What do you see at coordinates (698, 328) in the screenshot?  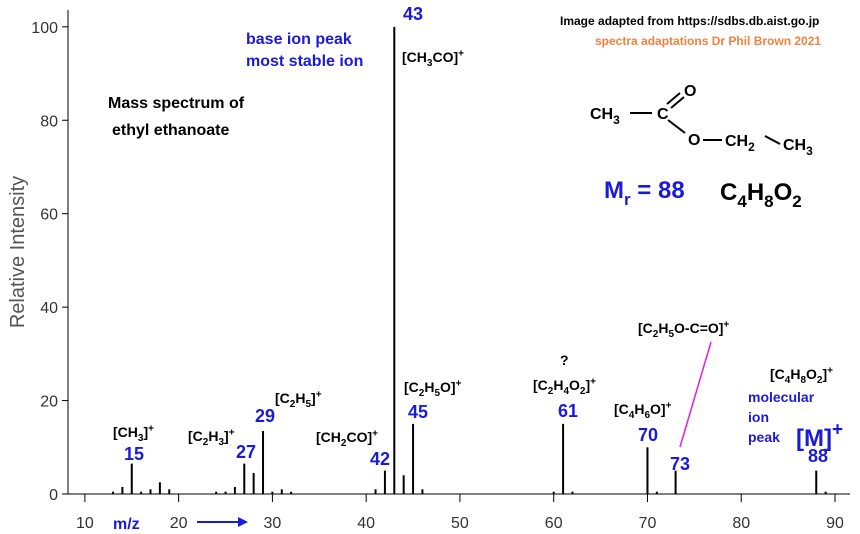 I see `label-part: O-C=O]` at bounding box center [698, 328].